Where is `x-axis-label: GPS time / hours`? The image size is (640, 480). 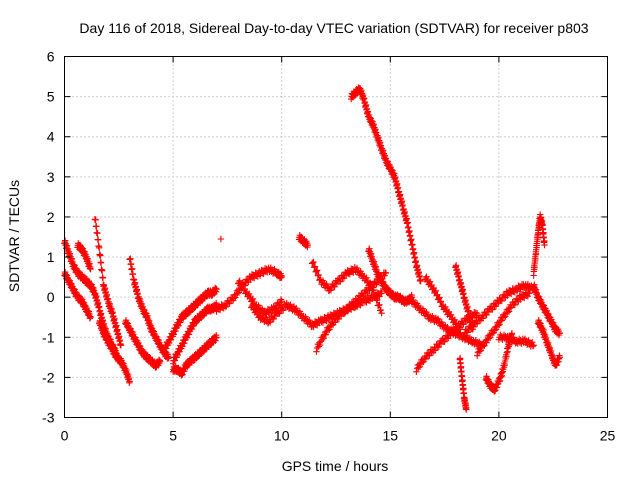
x-axis-label: GPS time / hours is located at coordinates (335, 466).